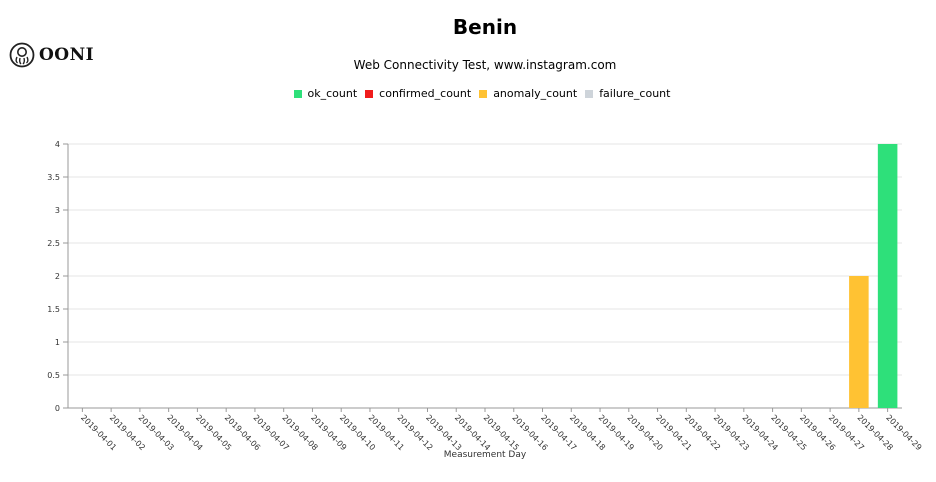  What do you see at coordinates (22, 55) in the screenshot?
I see `ooni-octopus-icon` at bounding box center [22, 55].